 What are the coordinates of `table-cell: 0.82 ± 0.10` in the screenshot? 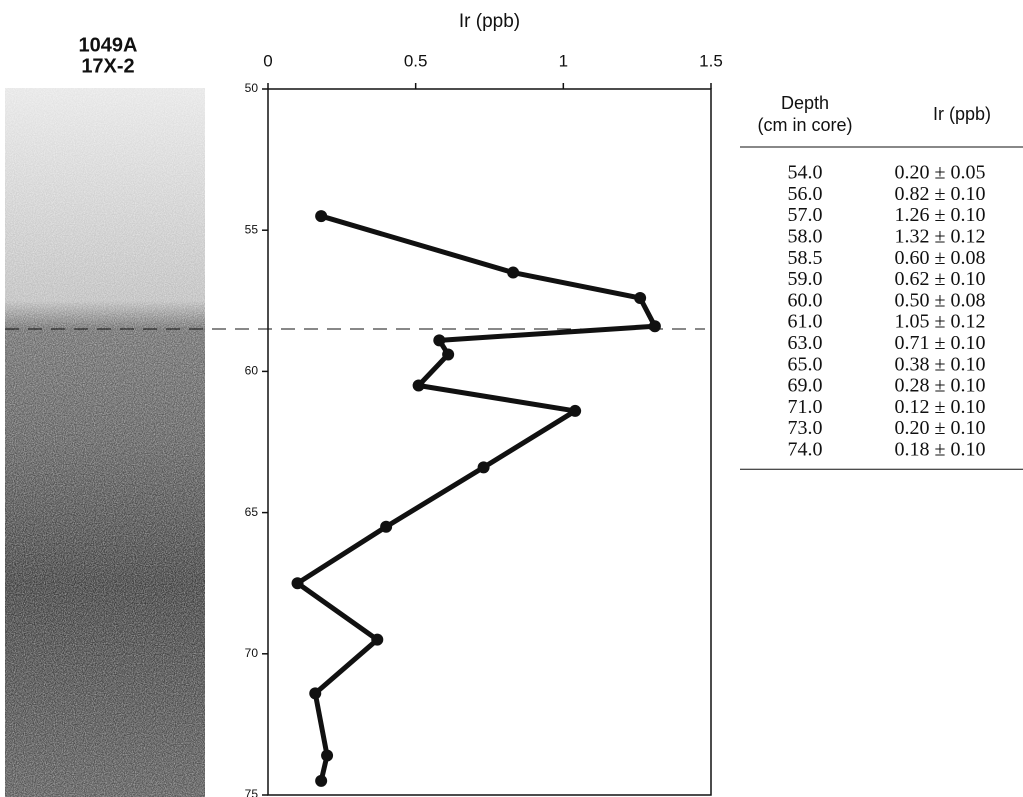 It's located at (940, 194).